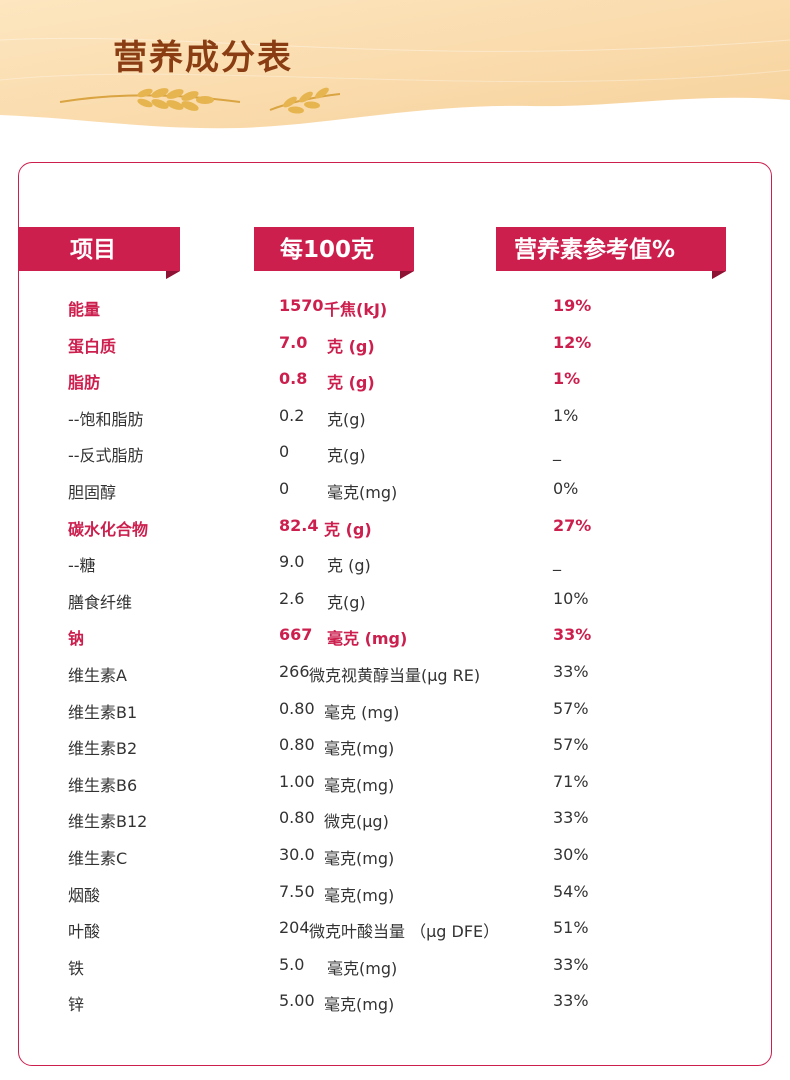  Describe the element at coordinates (571, 598) in the screenshot. I see `nutrient-nrv: 10%` at that location.